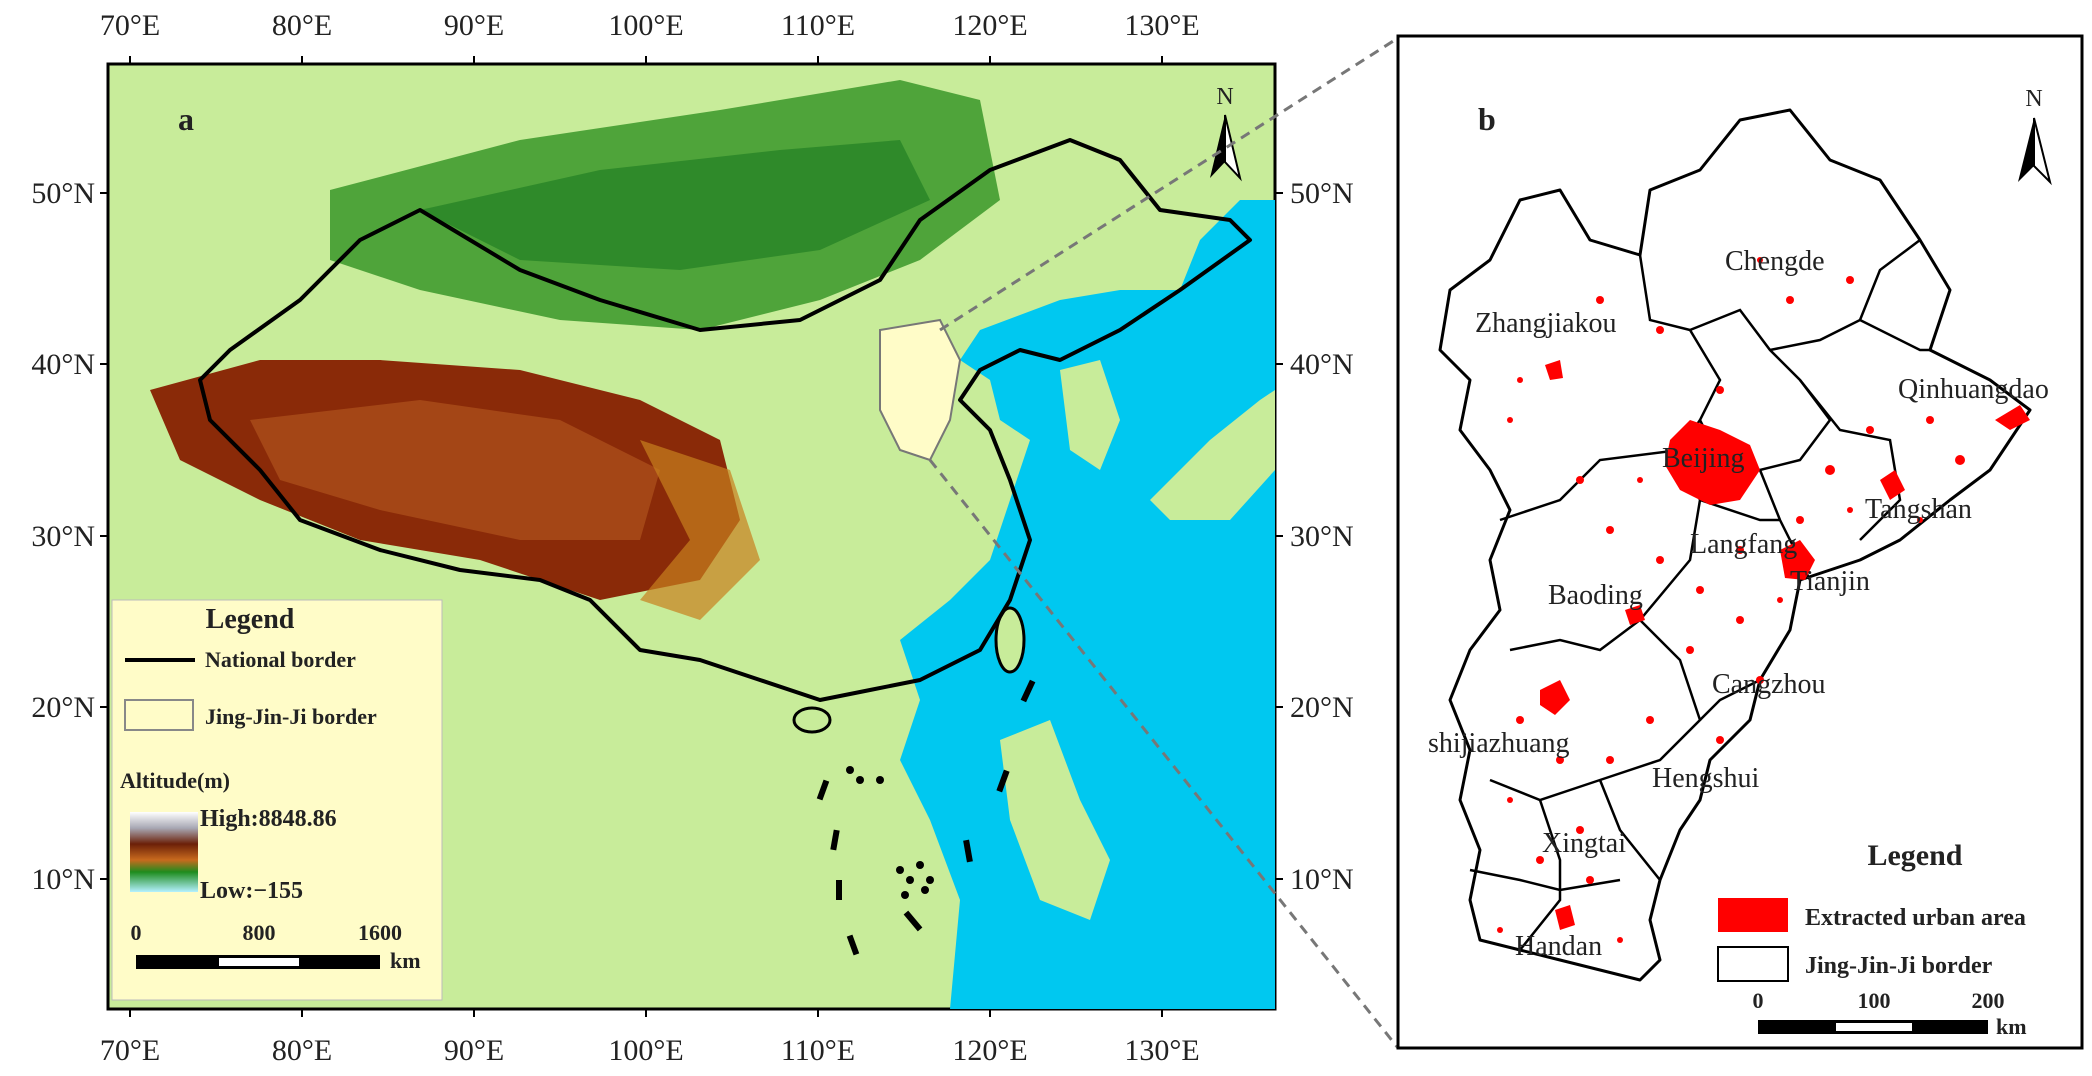 This screenshot has height=1076, width=2092. What do you see at coordinates (1914, 855) in the screenshot?
I see `legend-title-b: Legend` at bounding box center [1914, 855].